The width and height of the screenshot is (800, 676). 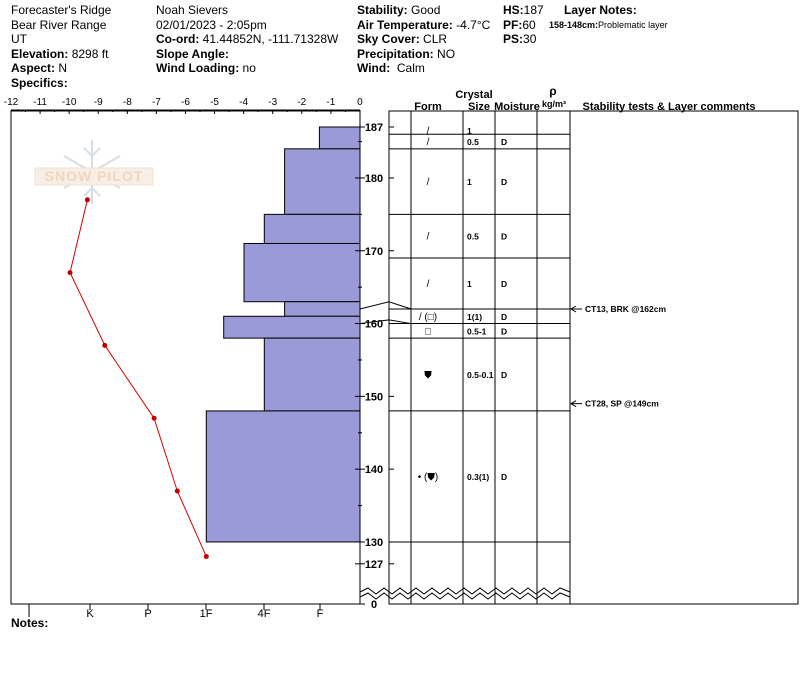 What do you see at coordinates (517, 107) in the screenshot?
I see `moisture-header: Moisture` at bounding box center [517, 107].